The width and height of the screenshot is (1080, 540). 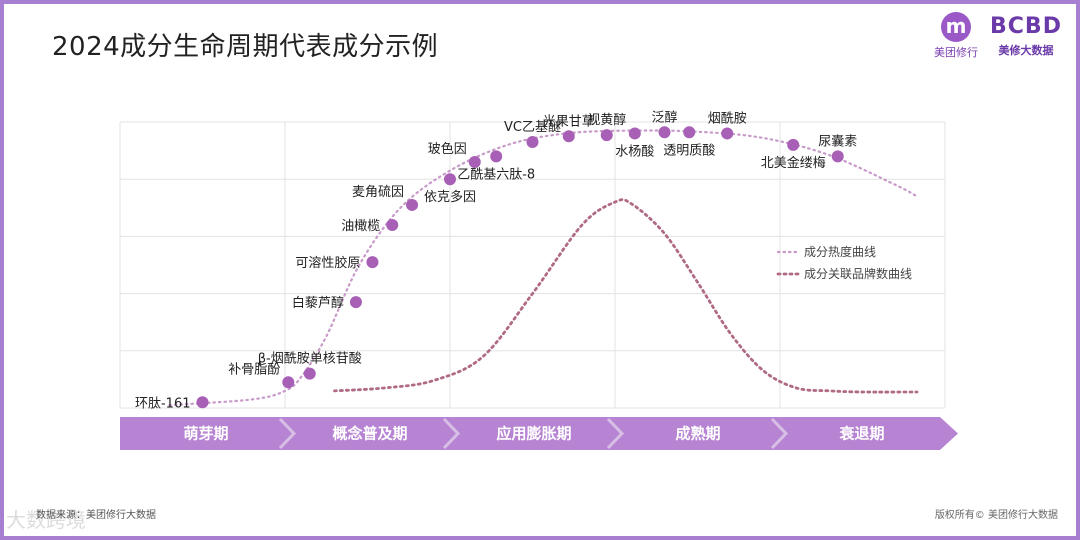 I want to click on data-point-label: β-烟酰胺单核苷酸, so click(x=310, y=359).